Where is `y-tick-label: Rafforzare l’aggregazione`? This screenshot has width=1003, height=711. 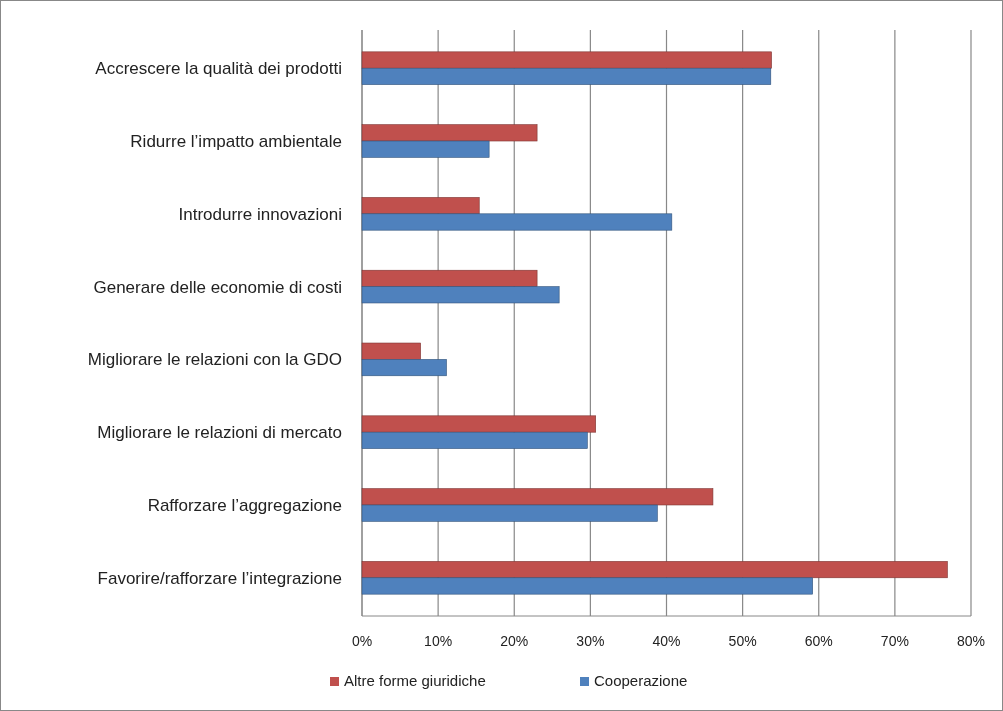 y-tick-label: Rafforzare l’aggregazione is located at coordinates (244, 505).